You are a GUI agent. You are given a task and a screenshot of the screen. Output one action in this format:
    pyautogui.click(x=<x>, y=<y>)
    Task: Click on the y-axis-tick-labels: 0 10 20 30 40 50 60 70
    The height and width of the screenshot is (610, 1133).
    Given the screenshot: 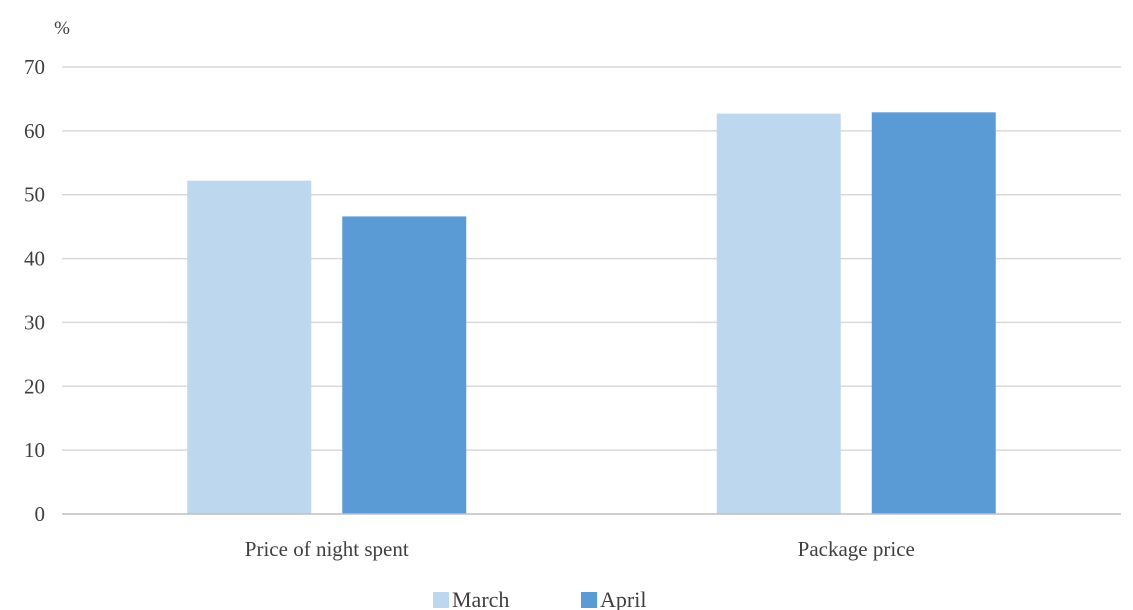 What is the action you would take?
    pyautogui.click(x=34, y=290)
    